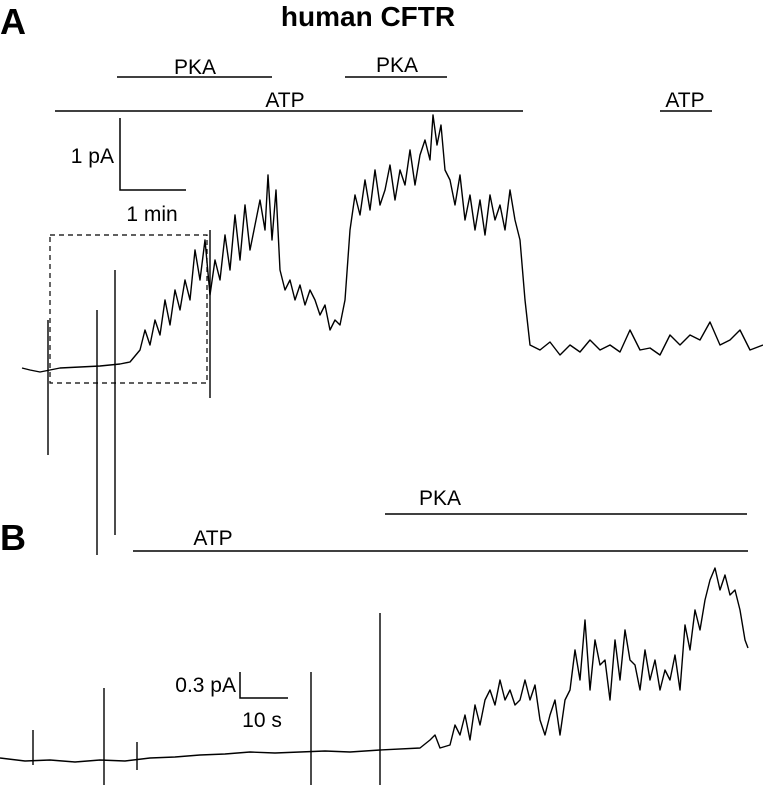  I want to click on scale-label: 10 s, so click(262, 720).